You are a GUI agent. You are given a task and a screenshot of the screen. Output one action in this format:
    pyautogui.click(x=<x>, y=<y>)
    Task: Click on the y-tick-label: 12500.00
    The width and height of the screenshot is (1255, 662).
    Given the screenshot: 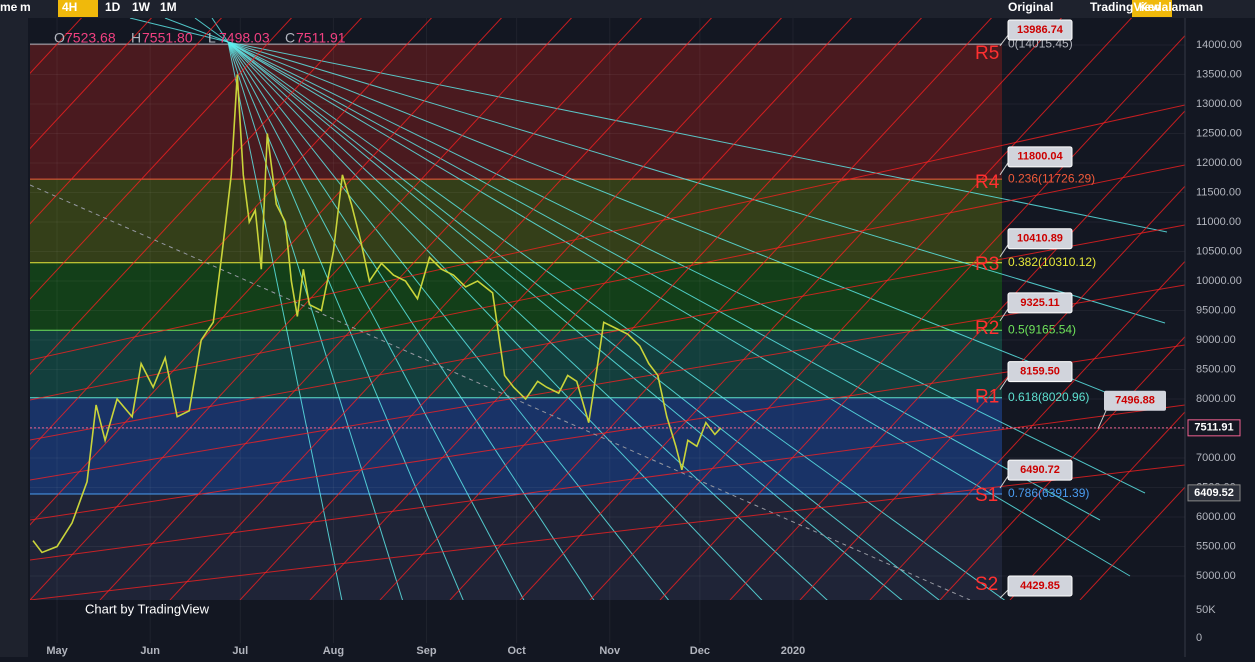 What is the action you would take?
    pyautogui.click(x=1219, y=133)
    